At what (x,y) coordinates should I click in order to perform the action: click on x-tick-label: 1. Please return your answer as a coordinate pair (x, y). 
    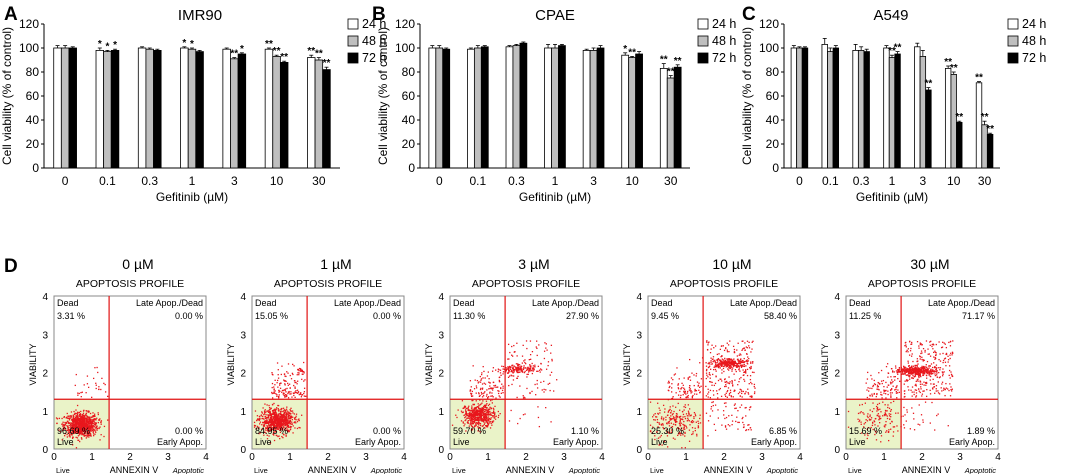
    Looking at the image, I should click on (892, 181).